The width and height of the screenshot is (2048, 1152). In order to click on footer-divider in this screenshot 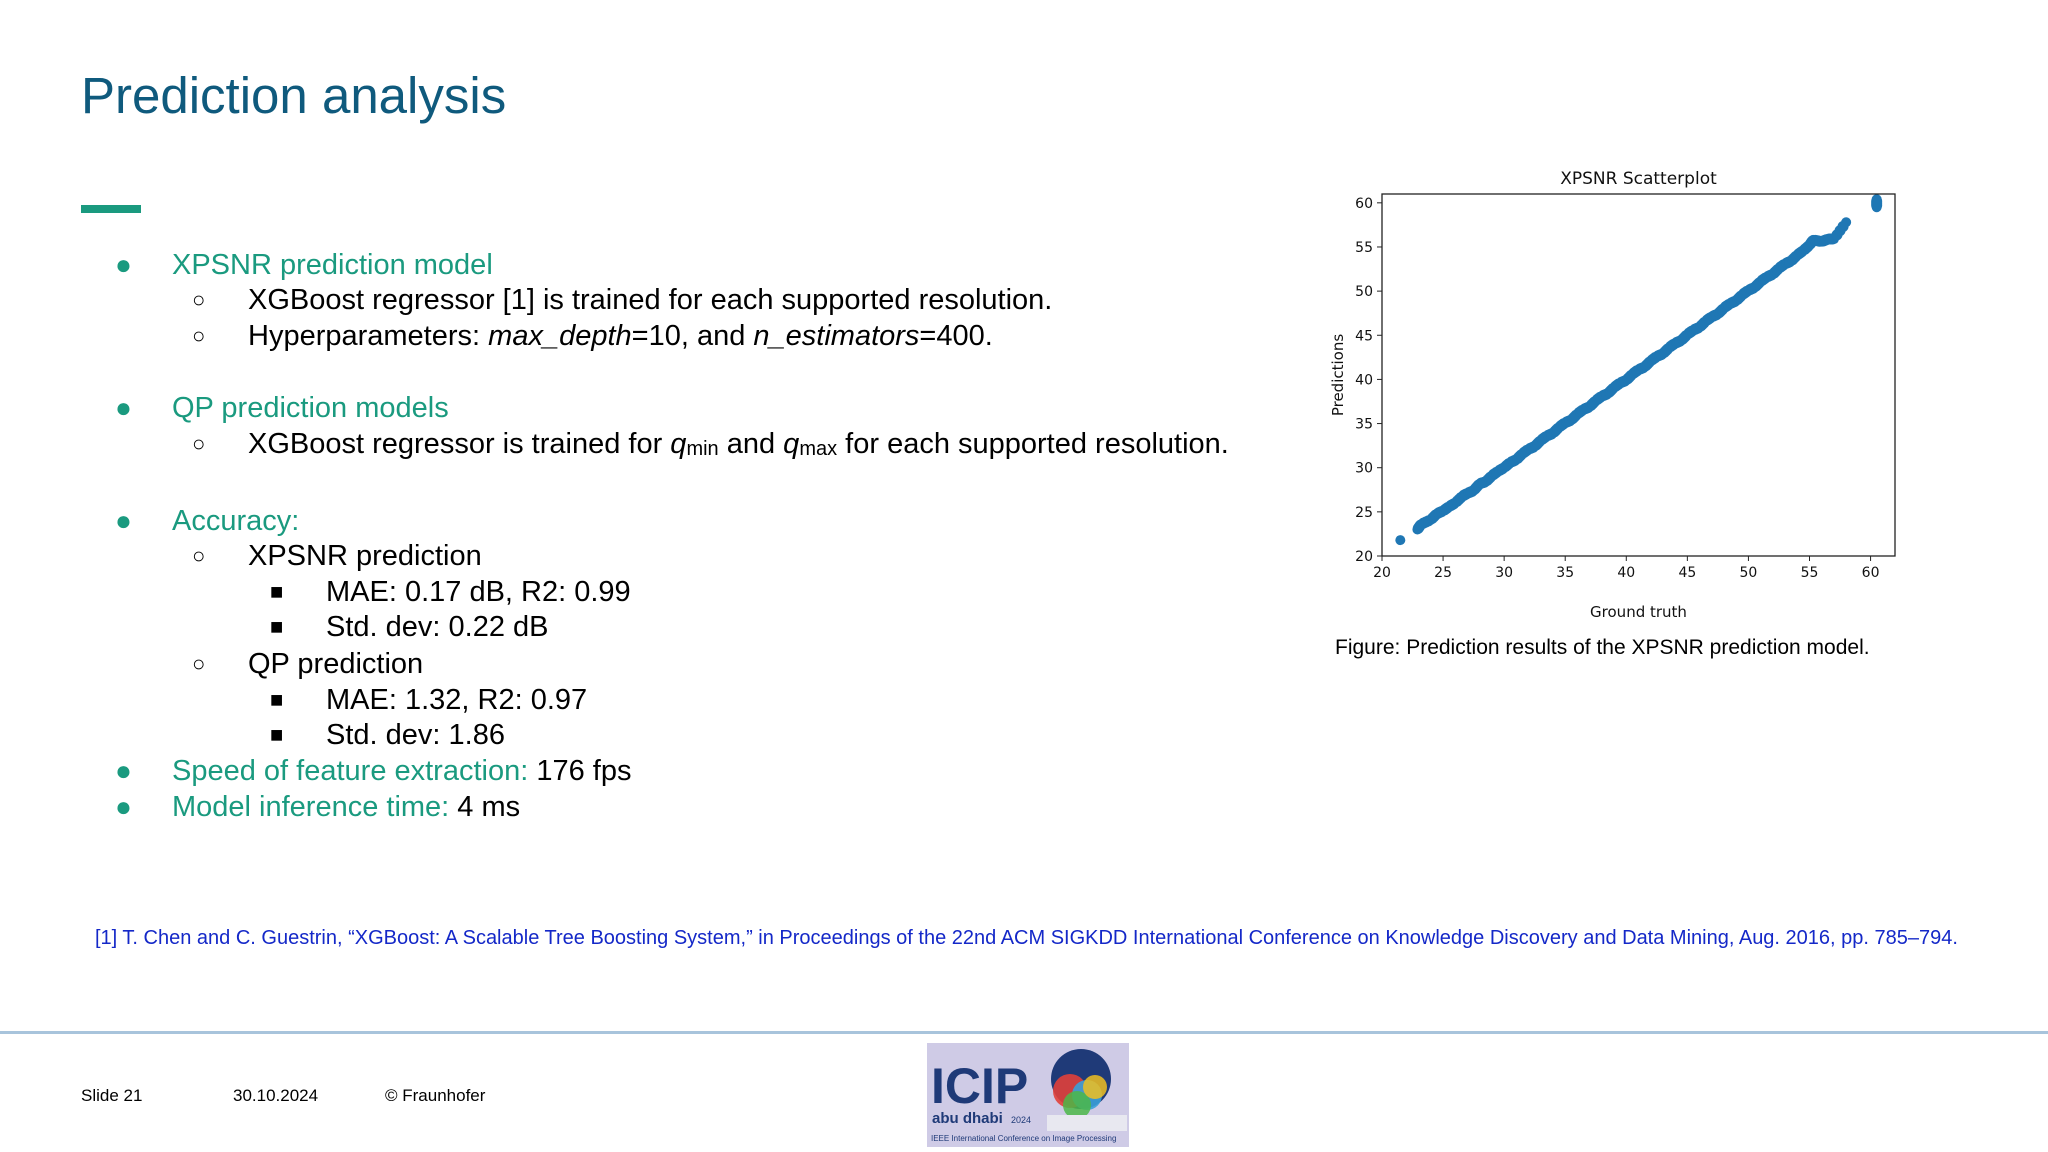, I will do `click(1024, 1032)`.